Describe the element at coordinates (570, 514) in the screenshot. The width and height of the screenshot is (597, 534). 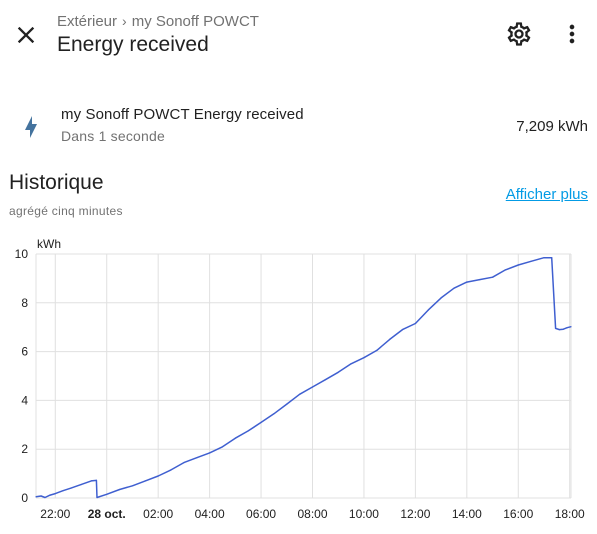
I see `x-tick-label: 18:00` at that location.